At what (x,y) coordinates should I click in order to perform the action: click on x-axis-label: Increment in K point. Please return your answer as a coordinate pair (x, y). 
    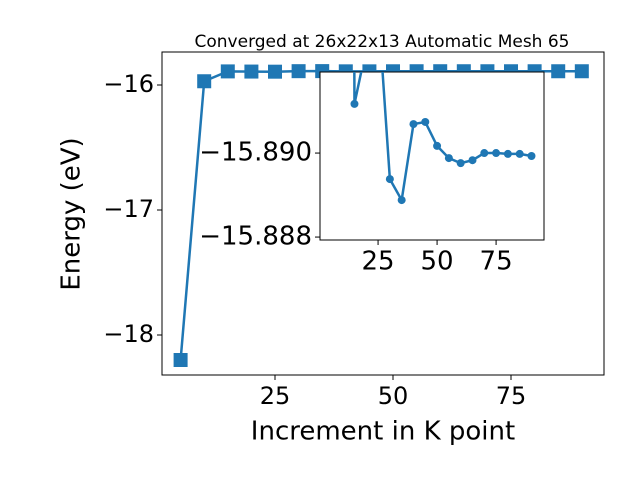
    Looking at the image, I should click on (383, 432).